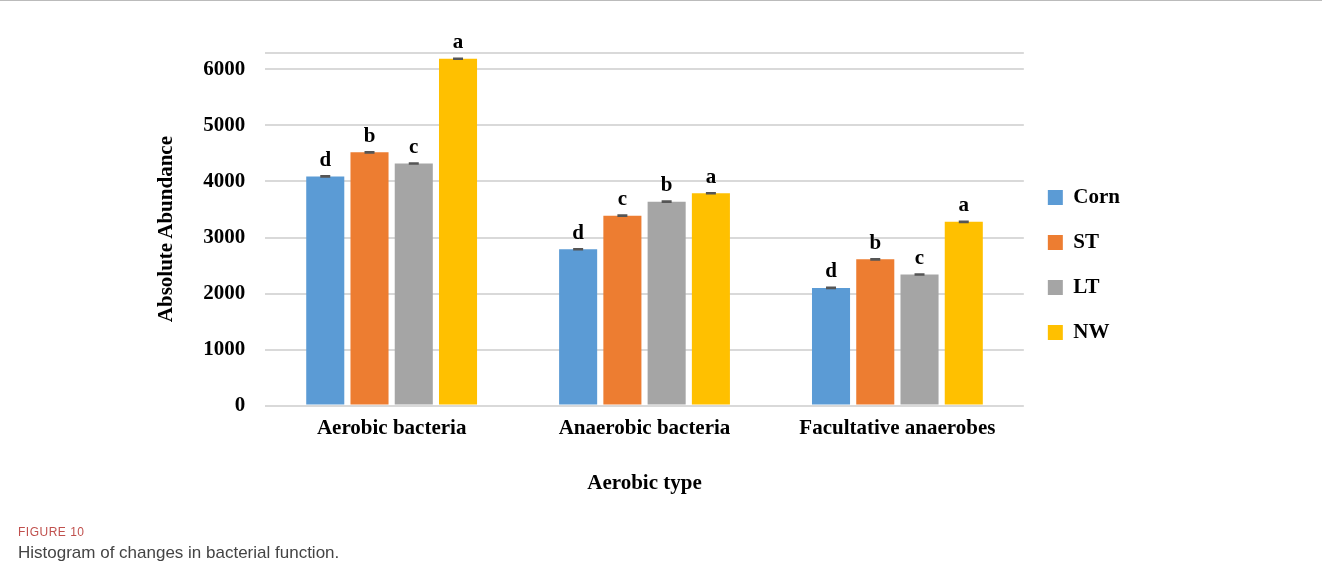  What do you see at coordinates (897, 426) in the screenshot?
I see `x-tick-label: Facultative anaerobes` at bounding box center [897, 426].